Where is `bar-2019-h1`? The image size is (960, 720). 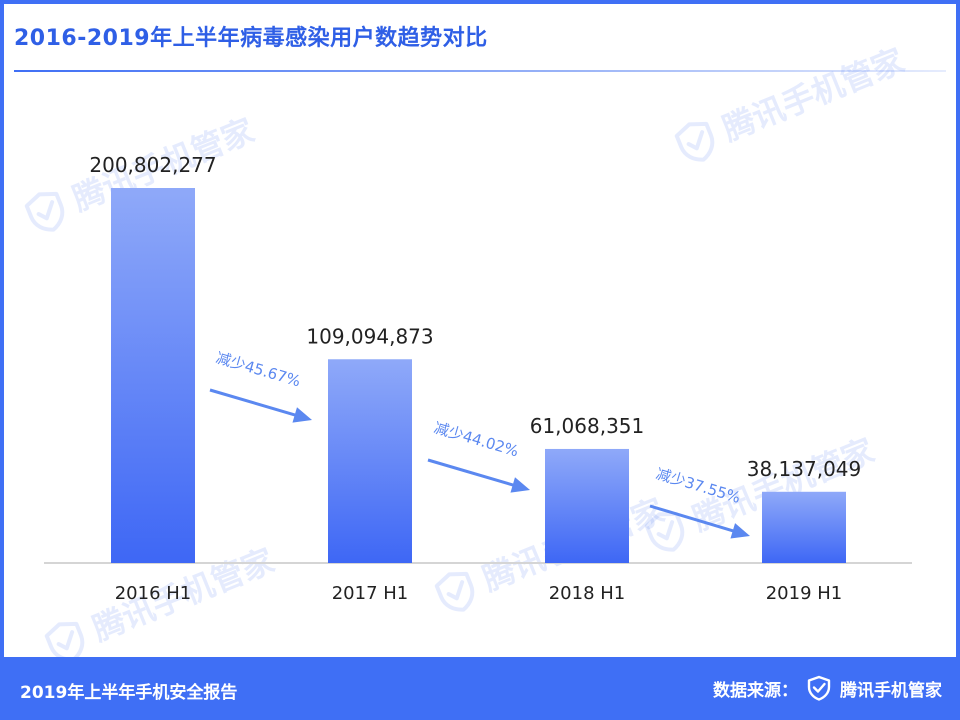 bar-2019-h1 is located at coordinates (804, 527).